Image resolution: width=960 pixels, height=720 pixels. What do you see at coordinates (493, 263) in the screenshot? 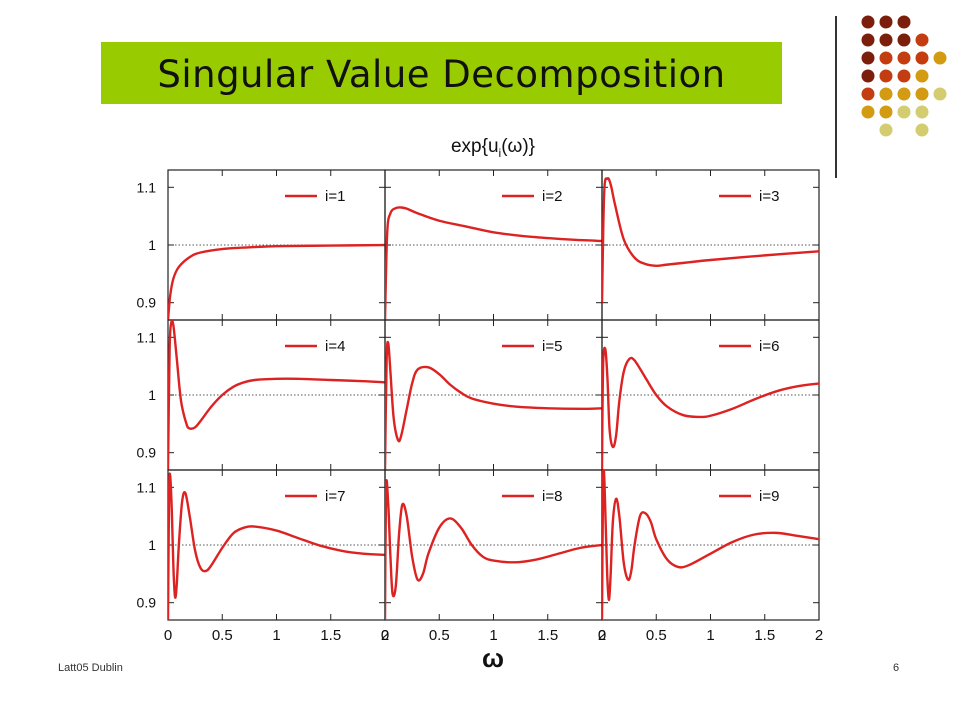
I see `series-line-i=2` at bounding box center [493, 263].